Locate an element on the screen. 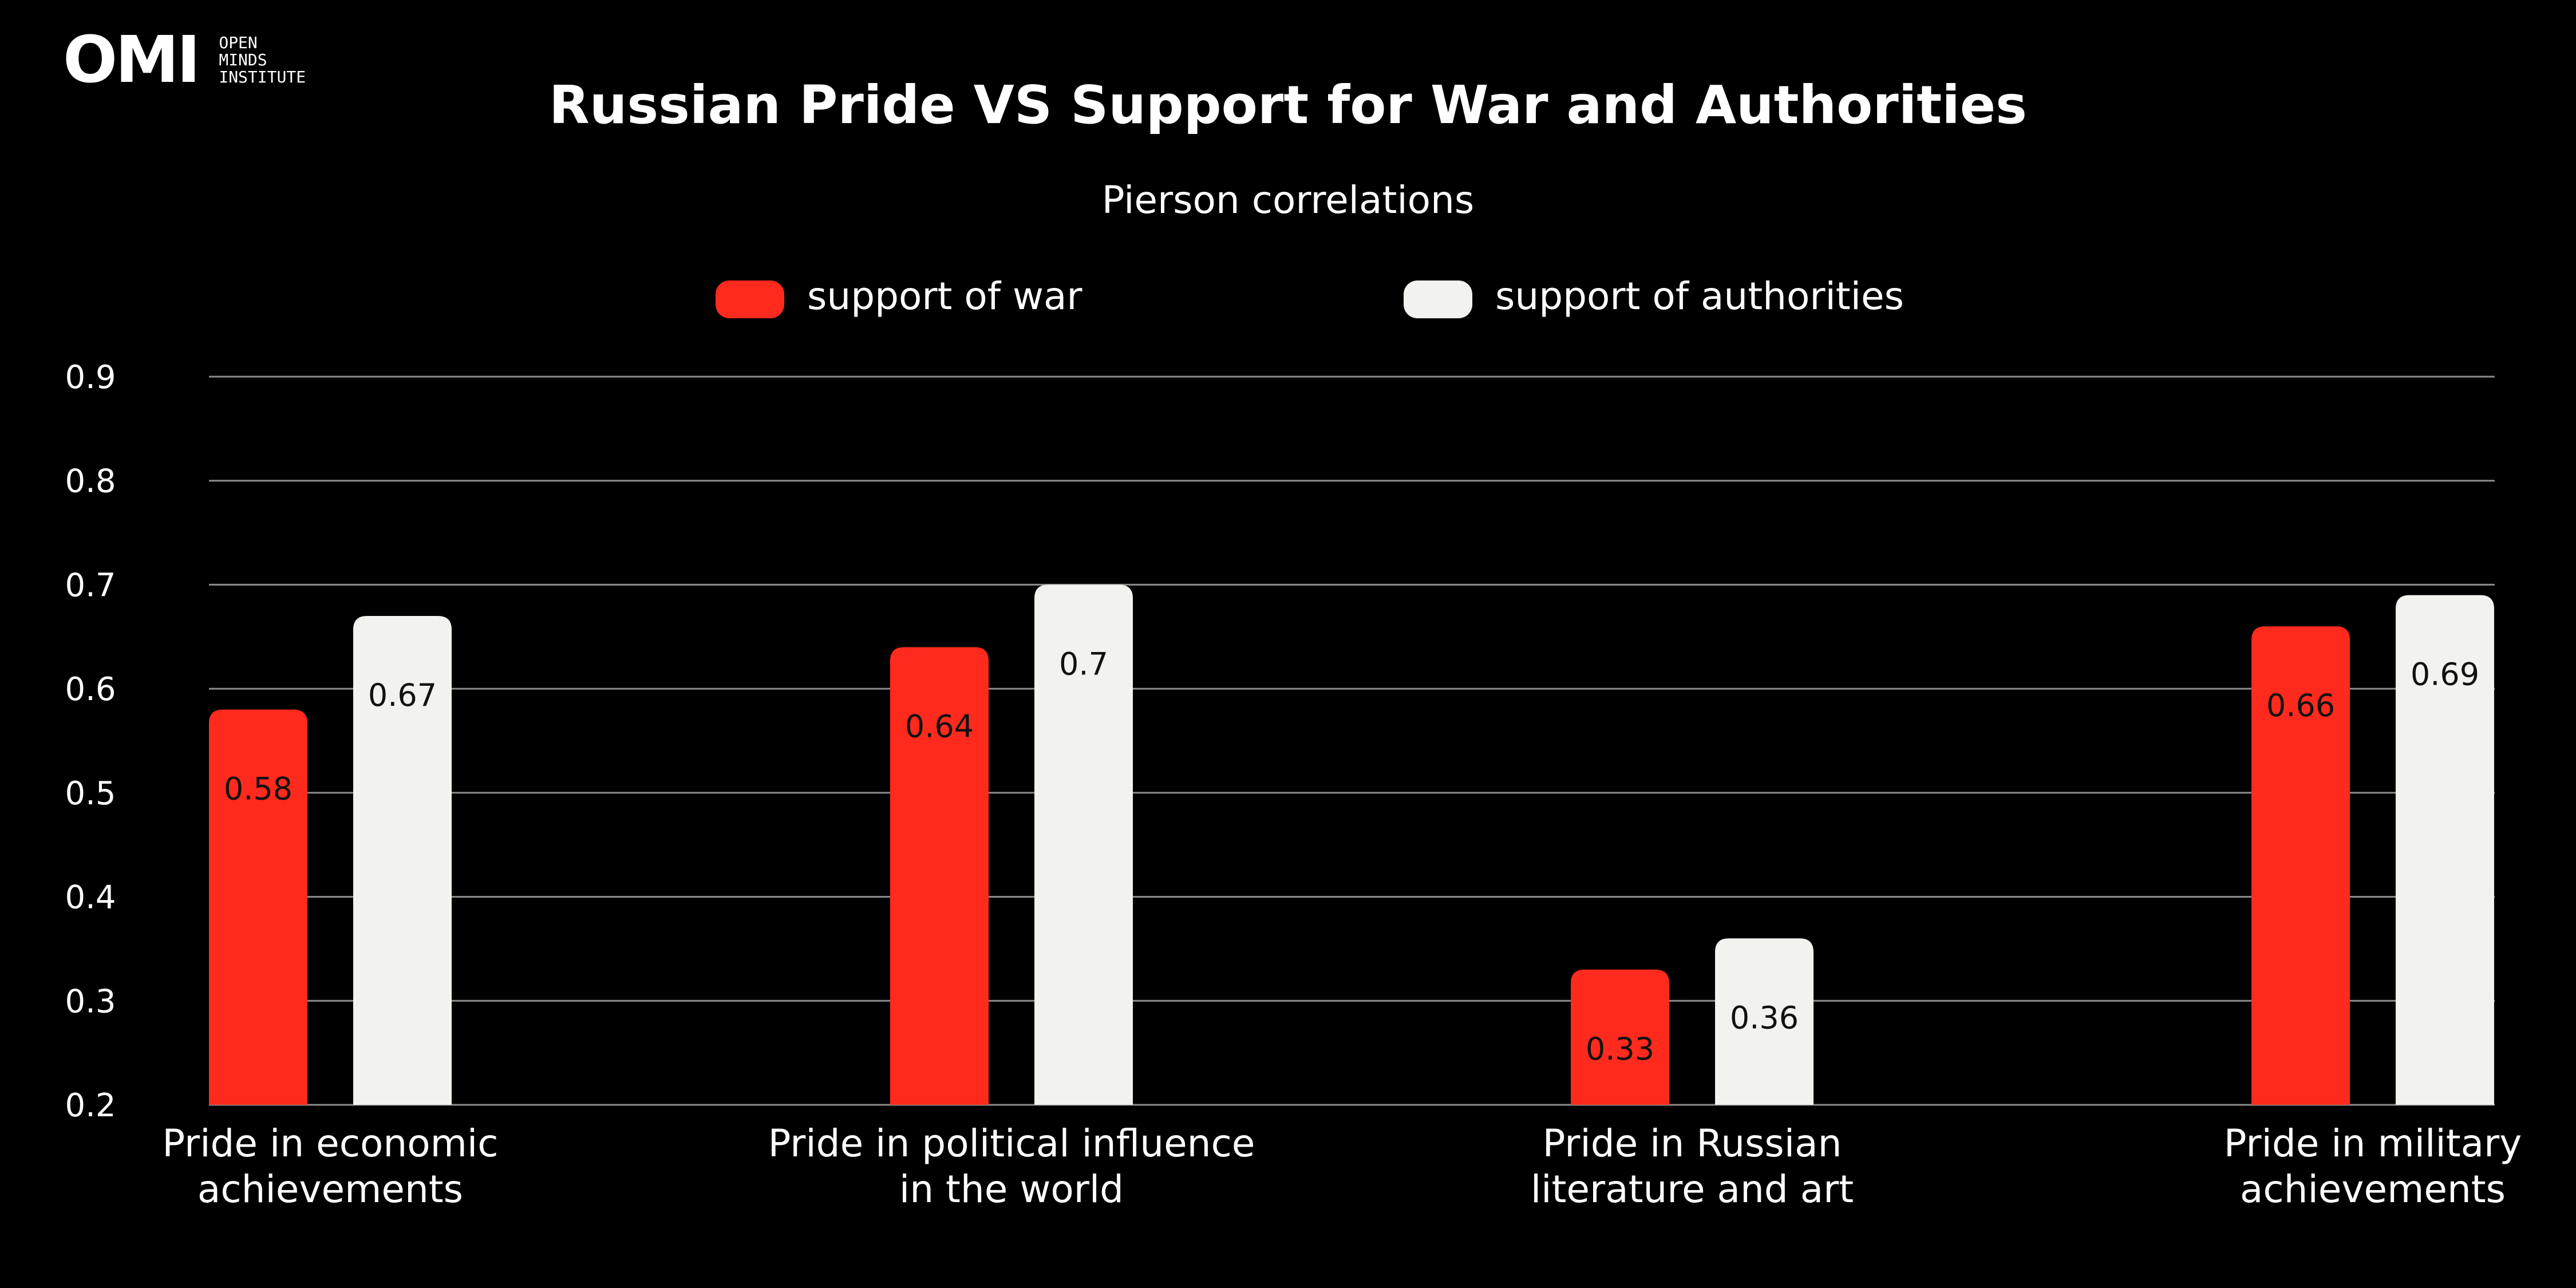 Image resolution: width=2576 pixels, height=1288 pixels. y-tick-label-4: 0.5 is located at coordinates (90, 793).